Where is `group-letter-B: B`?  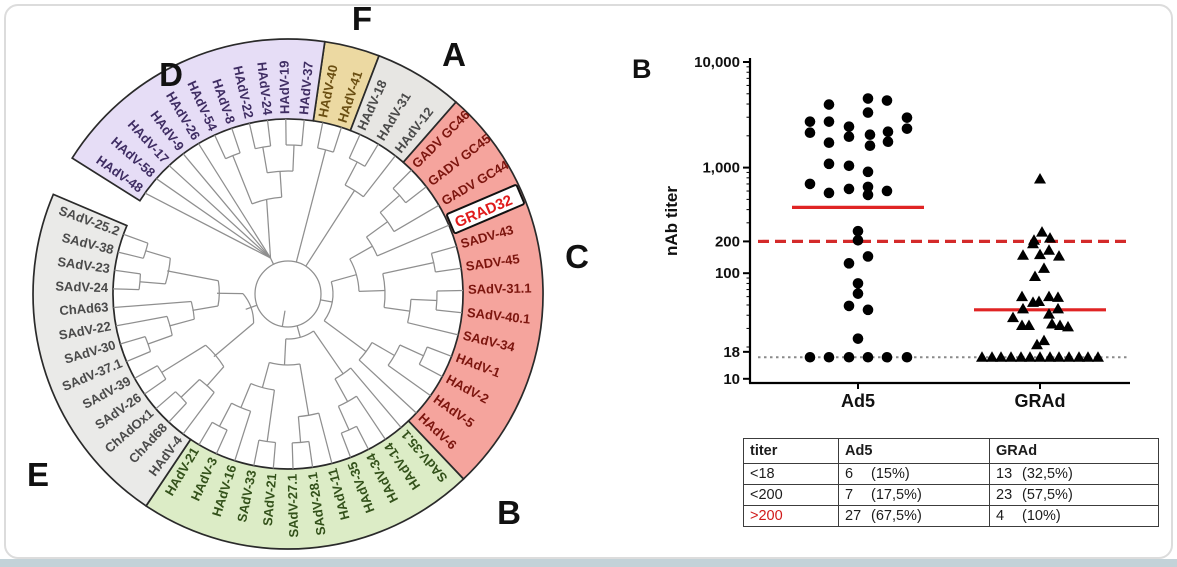 group-letter-B: B is located at coordinates (509, 512).